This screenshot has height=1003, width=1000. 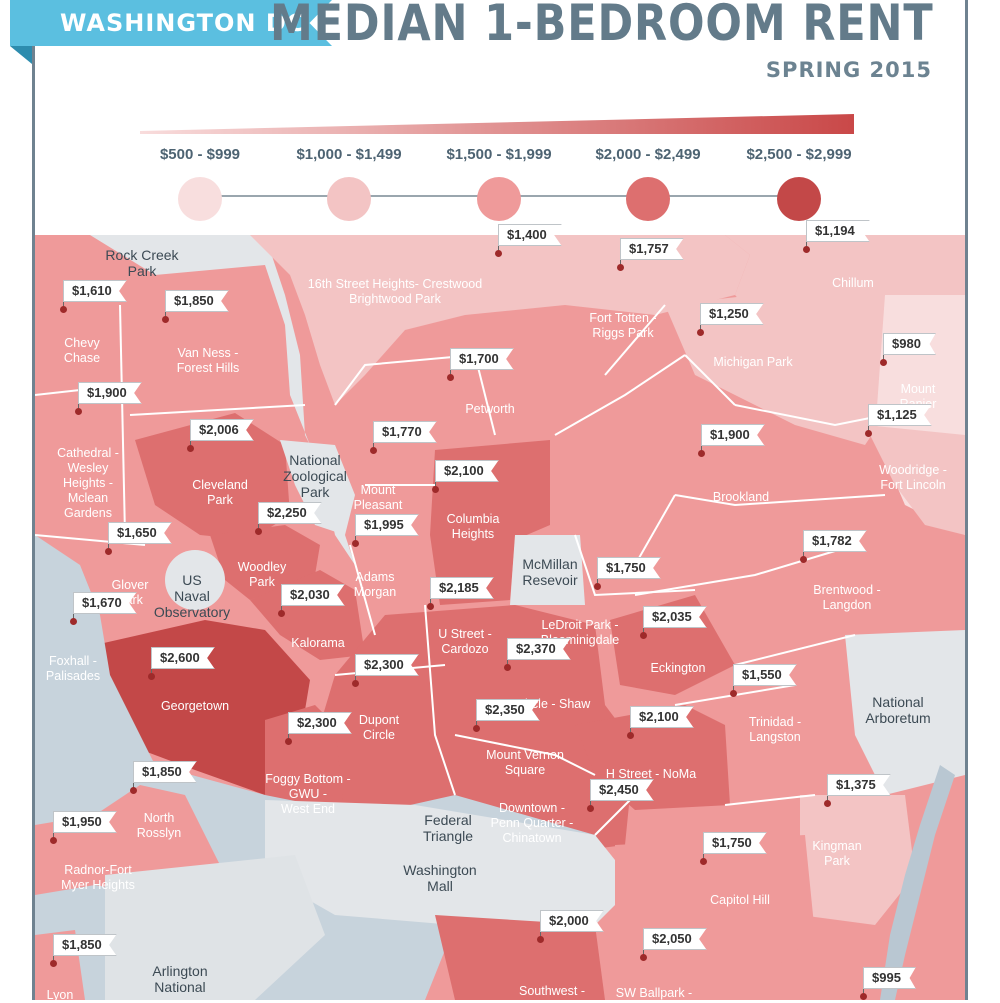 I want to click on neighborhood-label: Adams Morgan, so click(x=375, y=584).